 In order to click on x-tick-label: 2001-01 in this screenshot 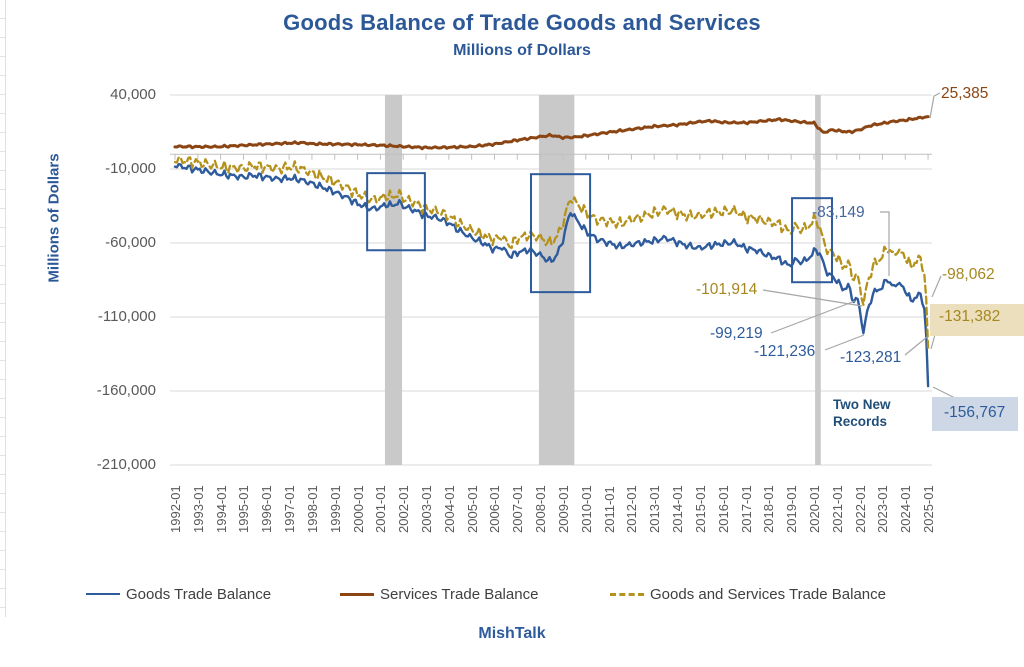, I will do `click(381, 509)`.